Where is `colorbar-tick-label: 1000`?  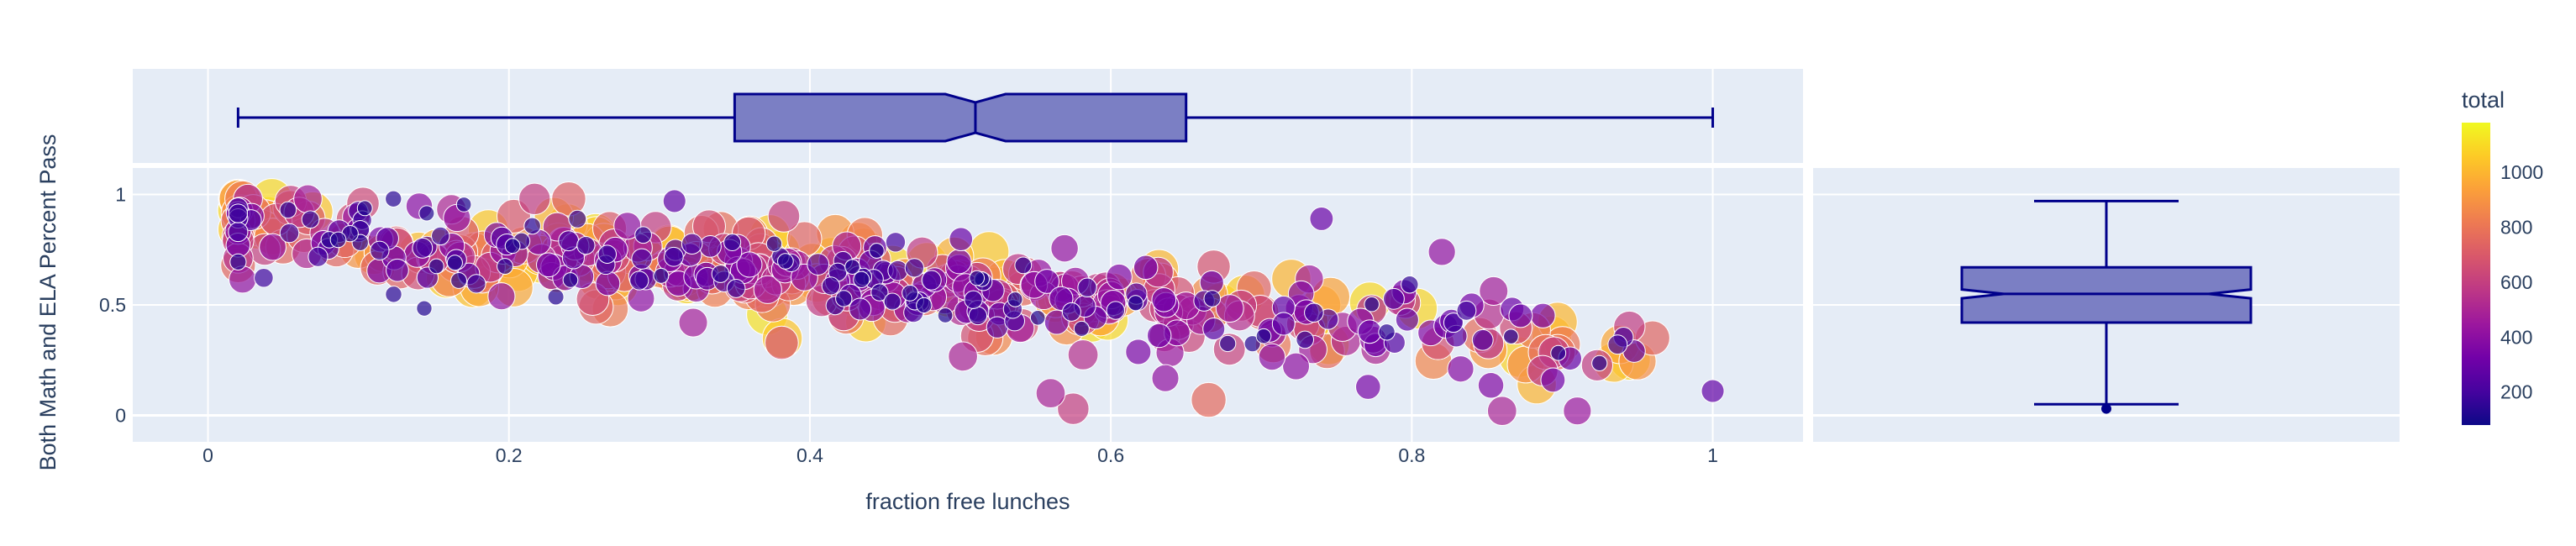
colorbar-tick-label: 1000 is located at coordinates (2521, 172).